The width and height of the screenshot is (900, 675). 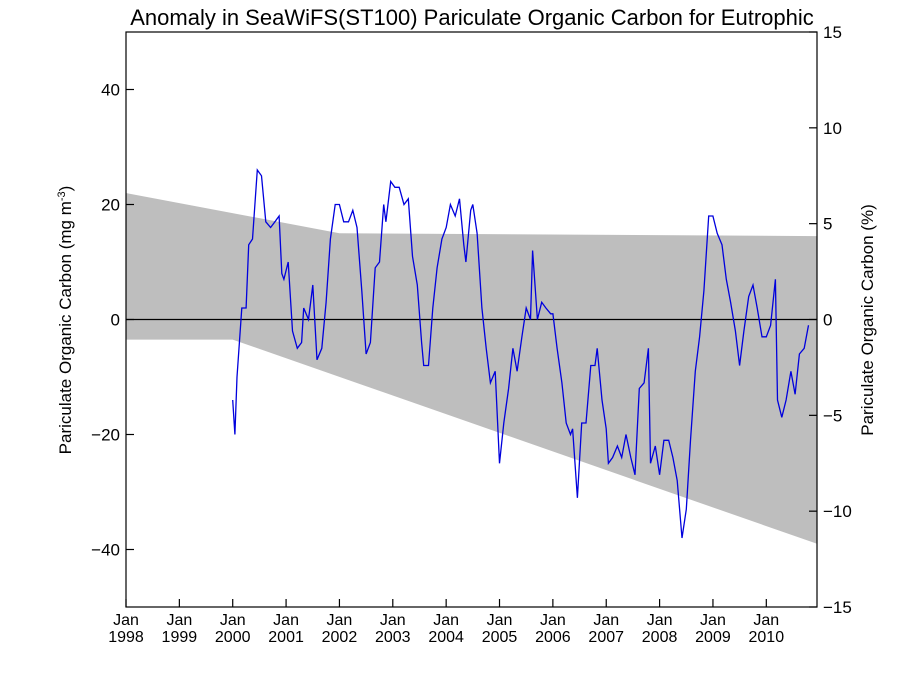 I want to click on right-tick-label: −10, so click(x=837, y=511).